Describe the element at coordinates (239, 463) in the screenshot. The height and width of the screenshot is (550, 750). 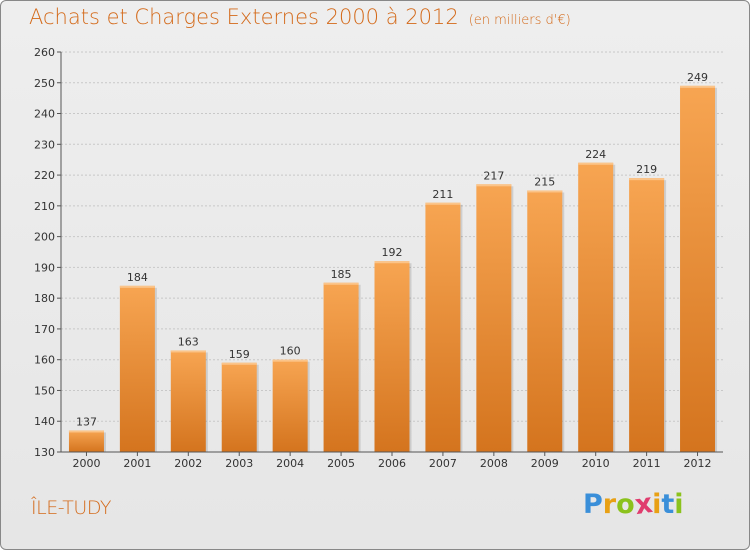
I see `x-tick-label: 2003` at that location.